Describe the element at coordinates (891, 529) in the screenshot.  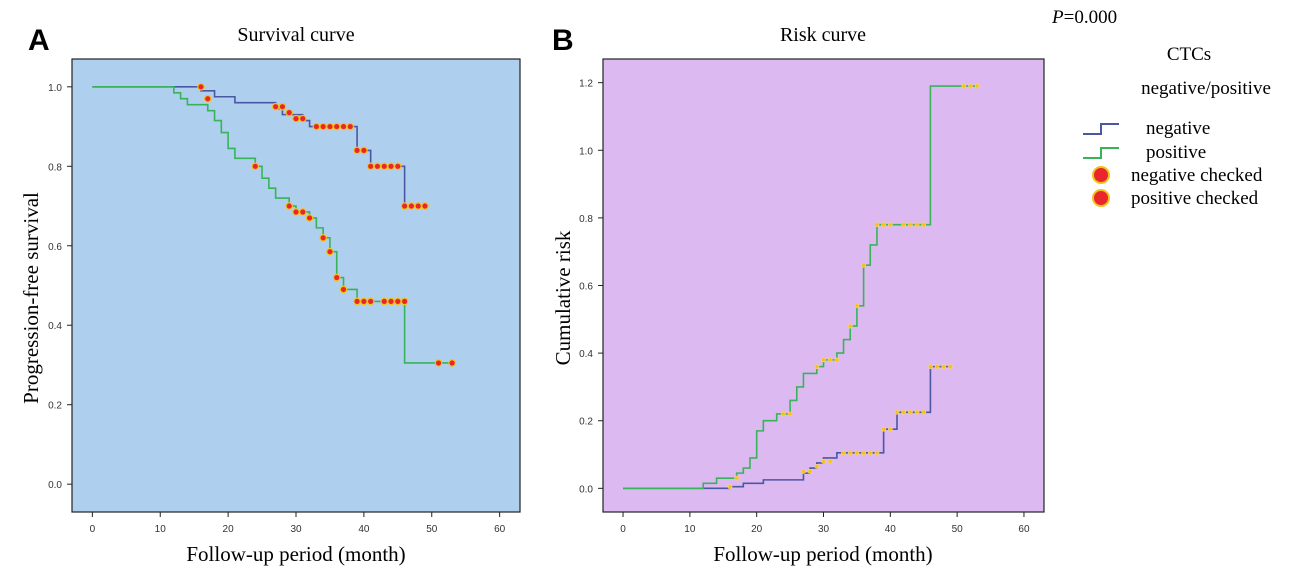
I see `panel-b-x-tick-label: 40` at that location.